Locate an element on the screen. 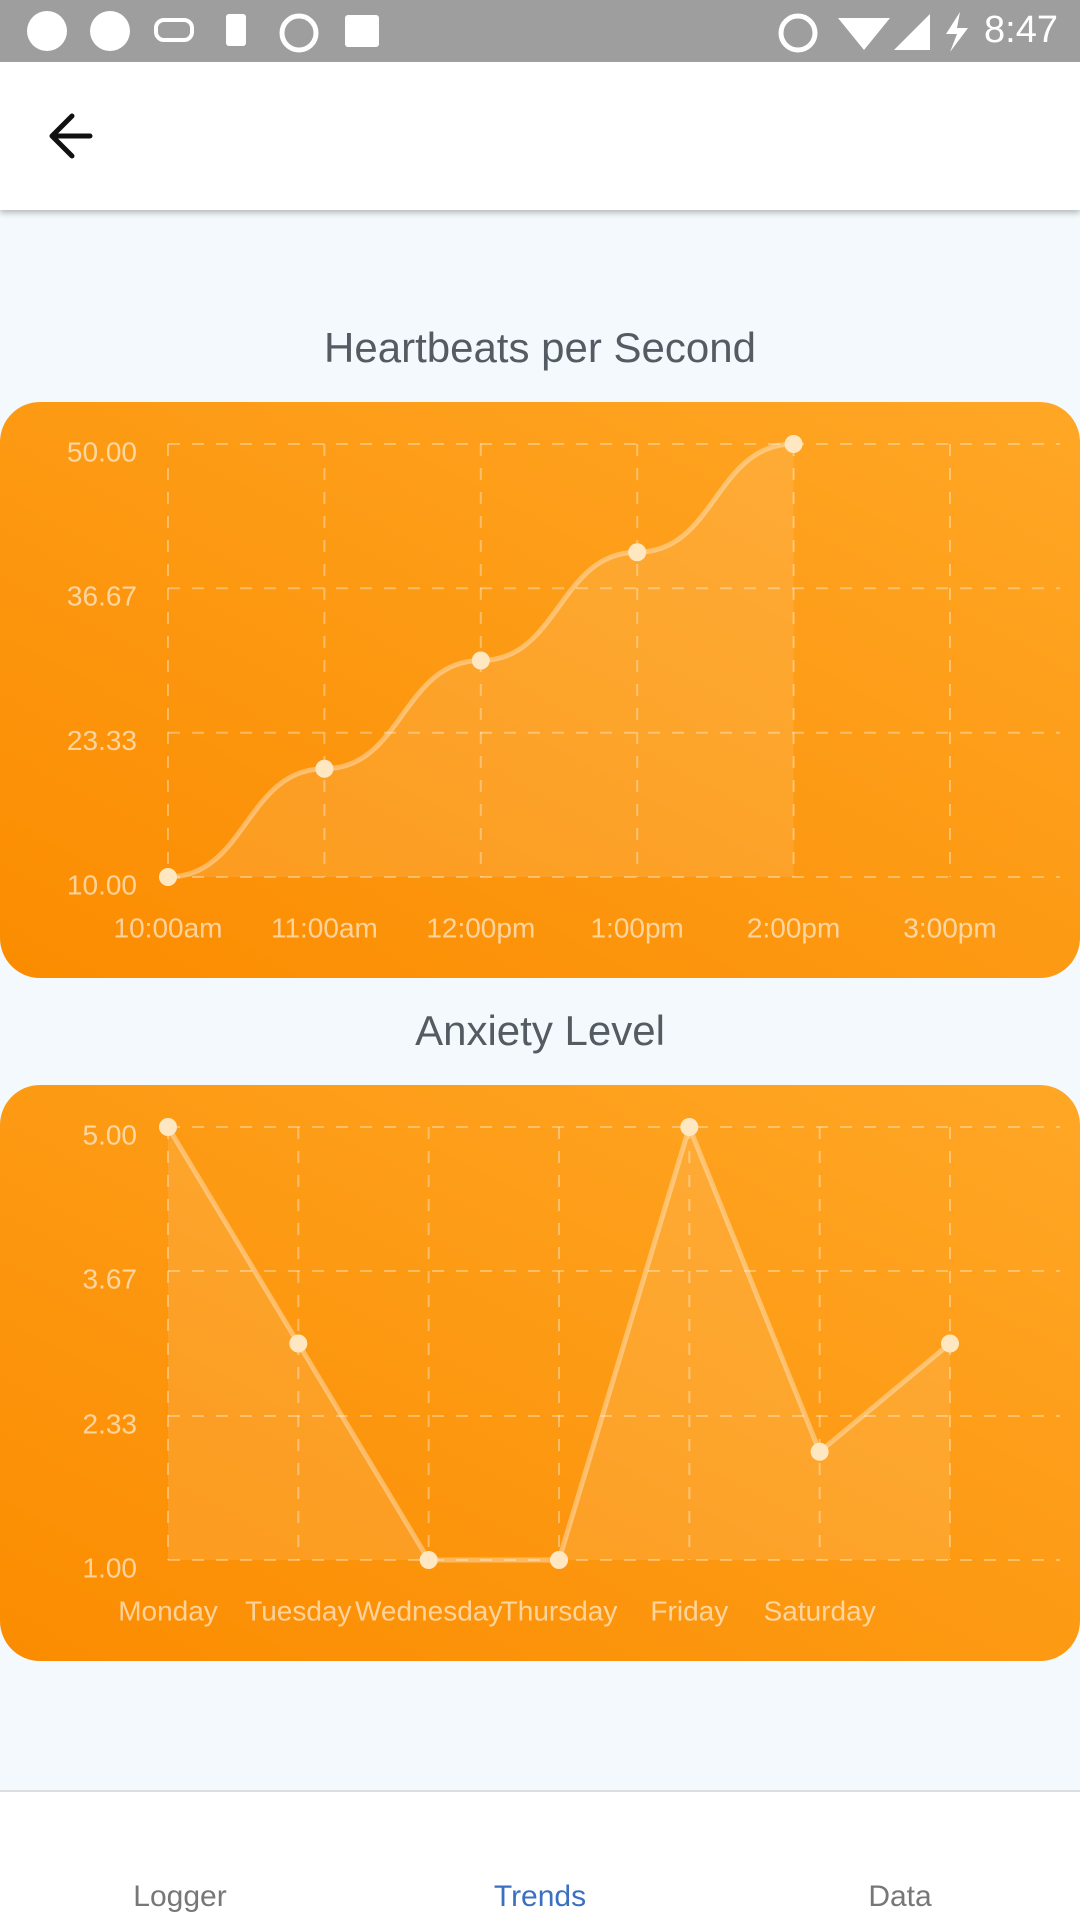  bottom-nav is located at coordinates (540, 1855).